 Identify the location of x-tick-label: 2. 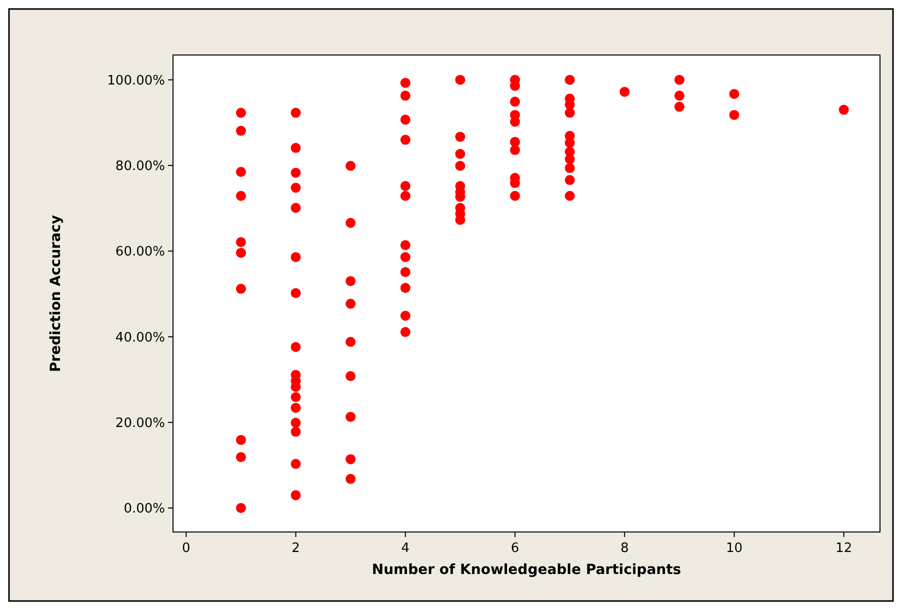
(296, 548).